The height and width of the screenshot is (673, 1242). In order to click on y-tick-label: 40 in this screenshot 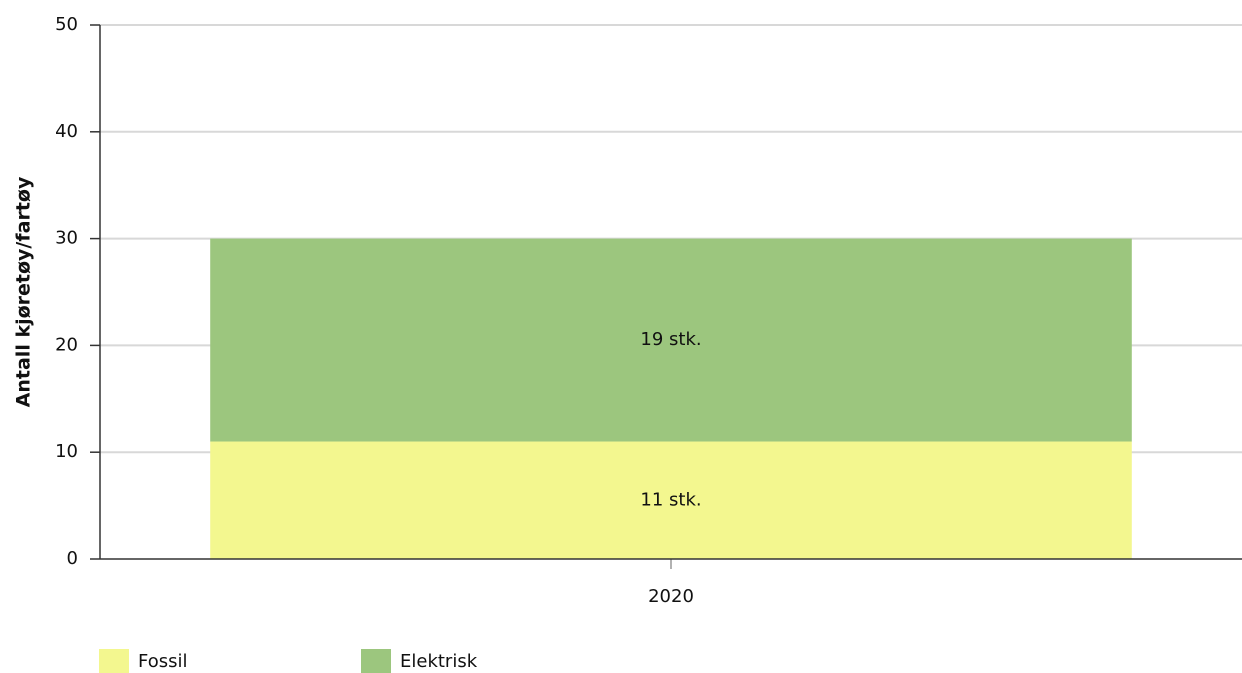, I will do `click(66, 131)`.